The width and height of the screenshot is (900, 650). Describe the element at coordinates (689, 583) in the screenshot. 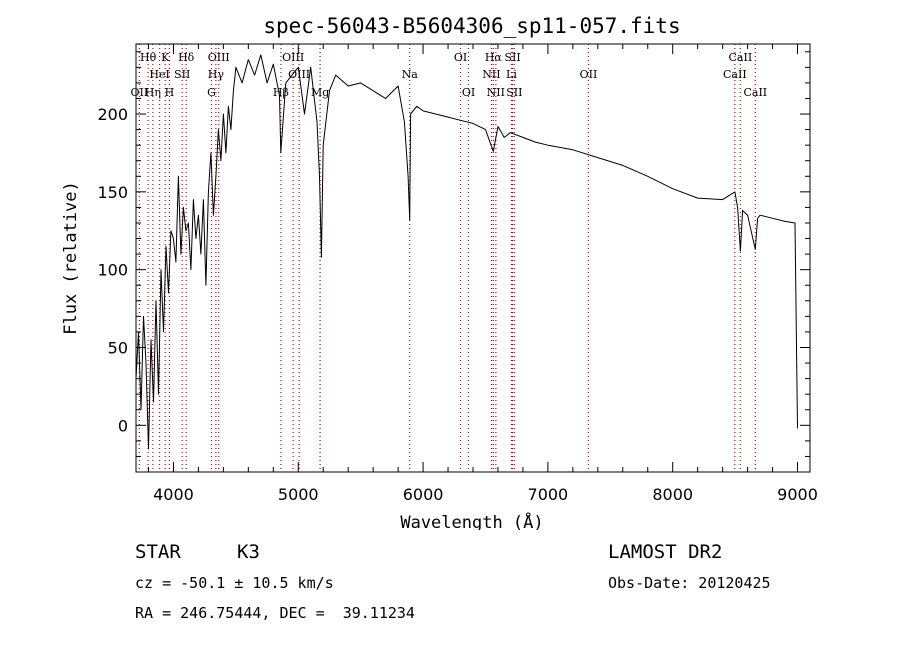

I see `observation-date: Obs-Date: 20120425` at that location.